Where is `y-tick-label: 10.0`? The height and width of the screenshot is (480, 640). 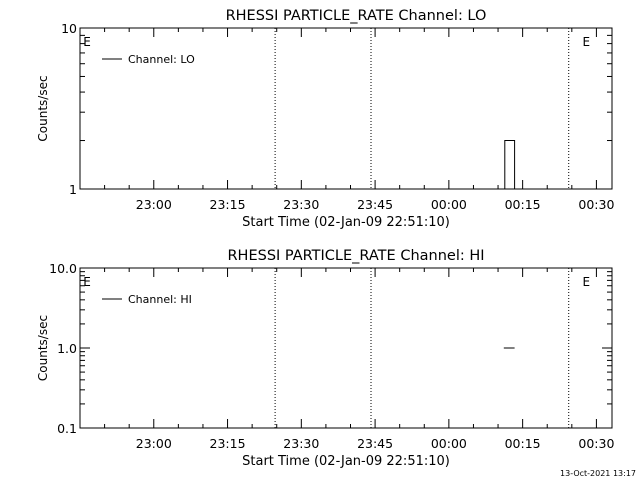
y-tick-label: 10.0 is located at coordinates (63, 268).